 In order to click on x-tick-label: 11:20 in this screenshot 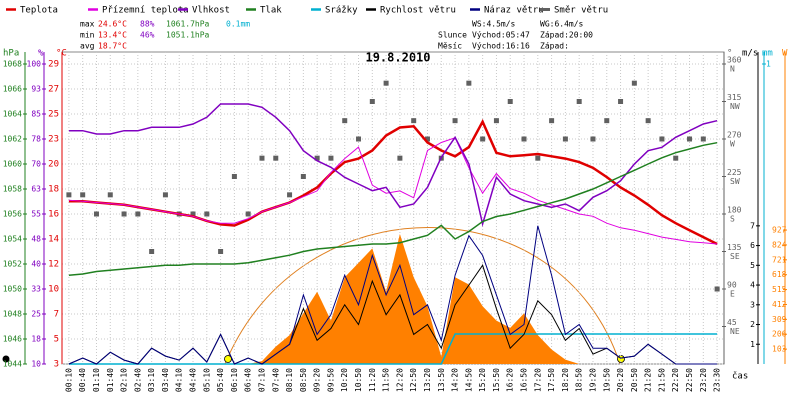, I will do `click(372, 380)`.